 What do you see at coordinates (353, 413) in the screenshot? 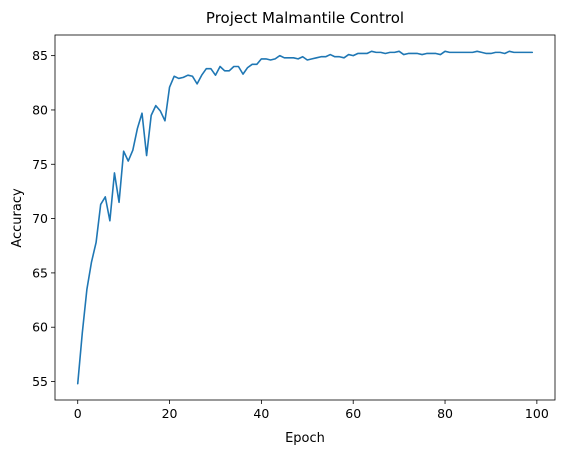
I see `x-tick-label: 60` at bounding box center [353, 413].